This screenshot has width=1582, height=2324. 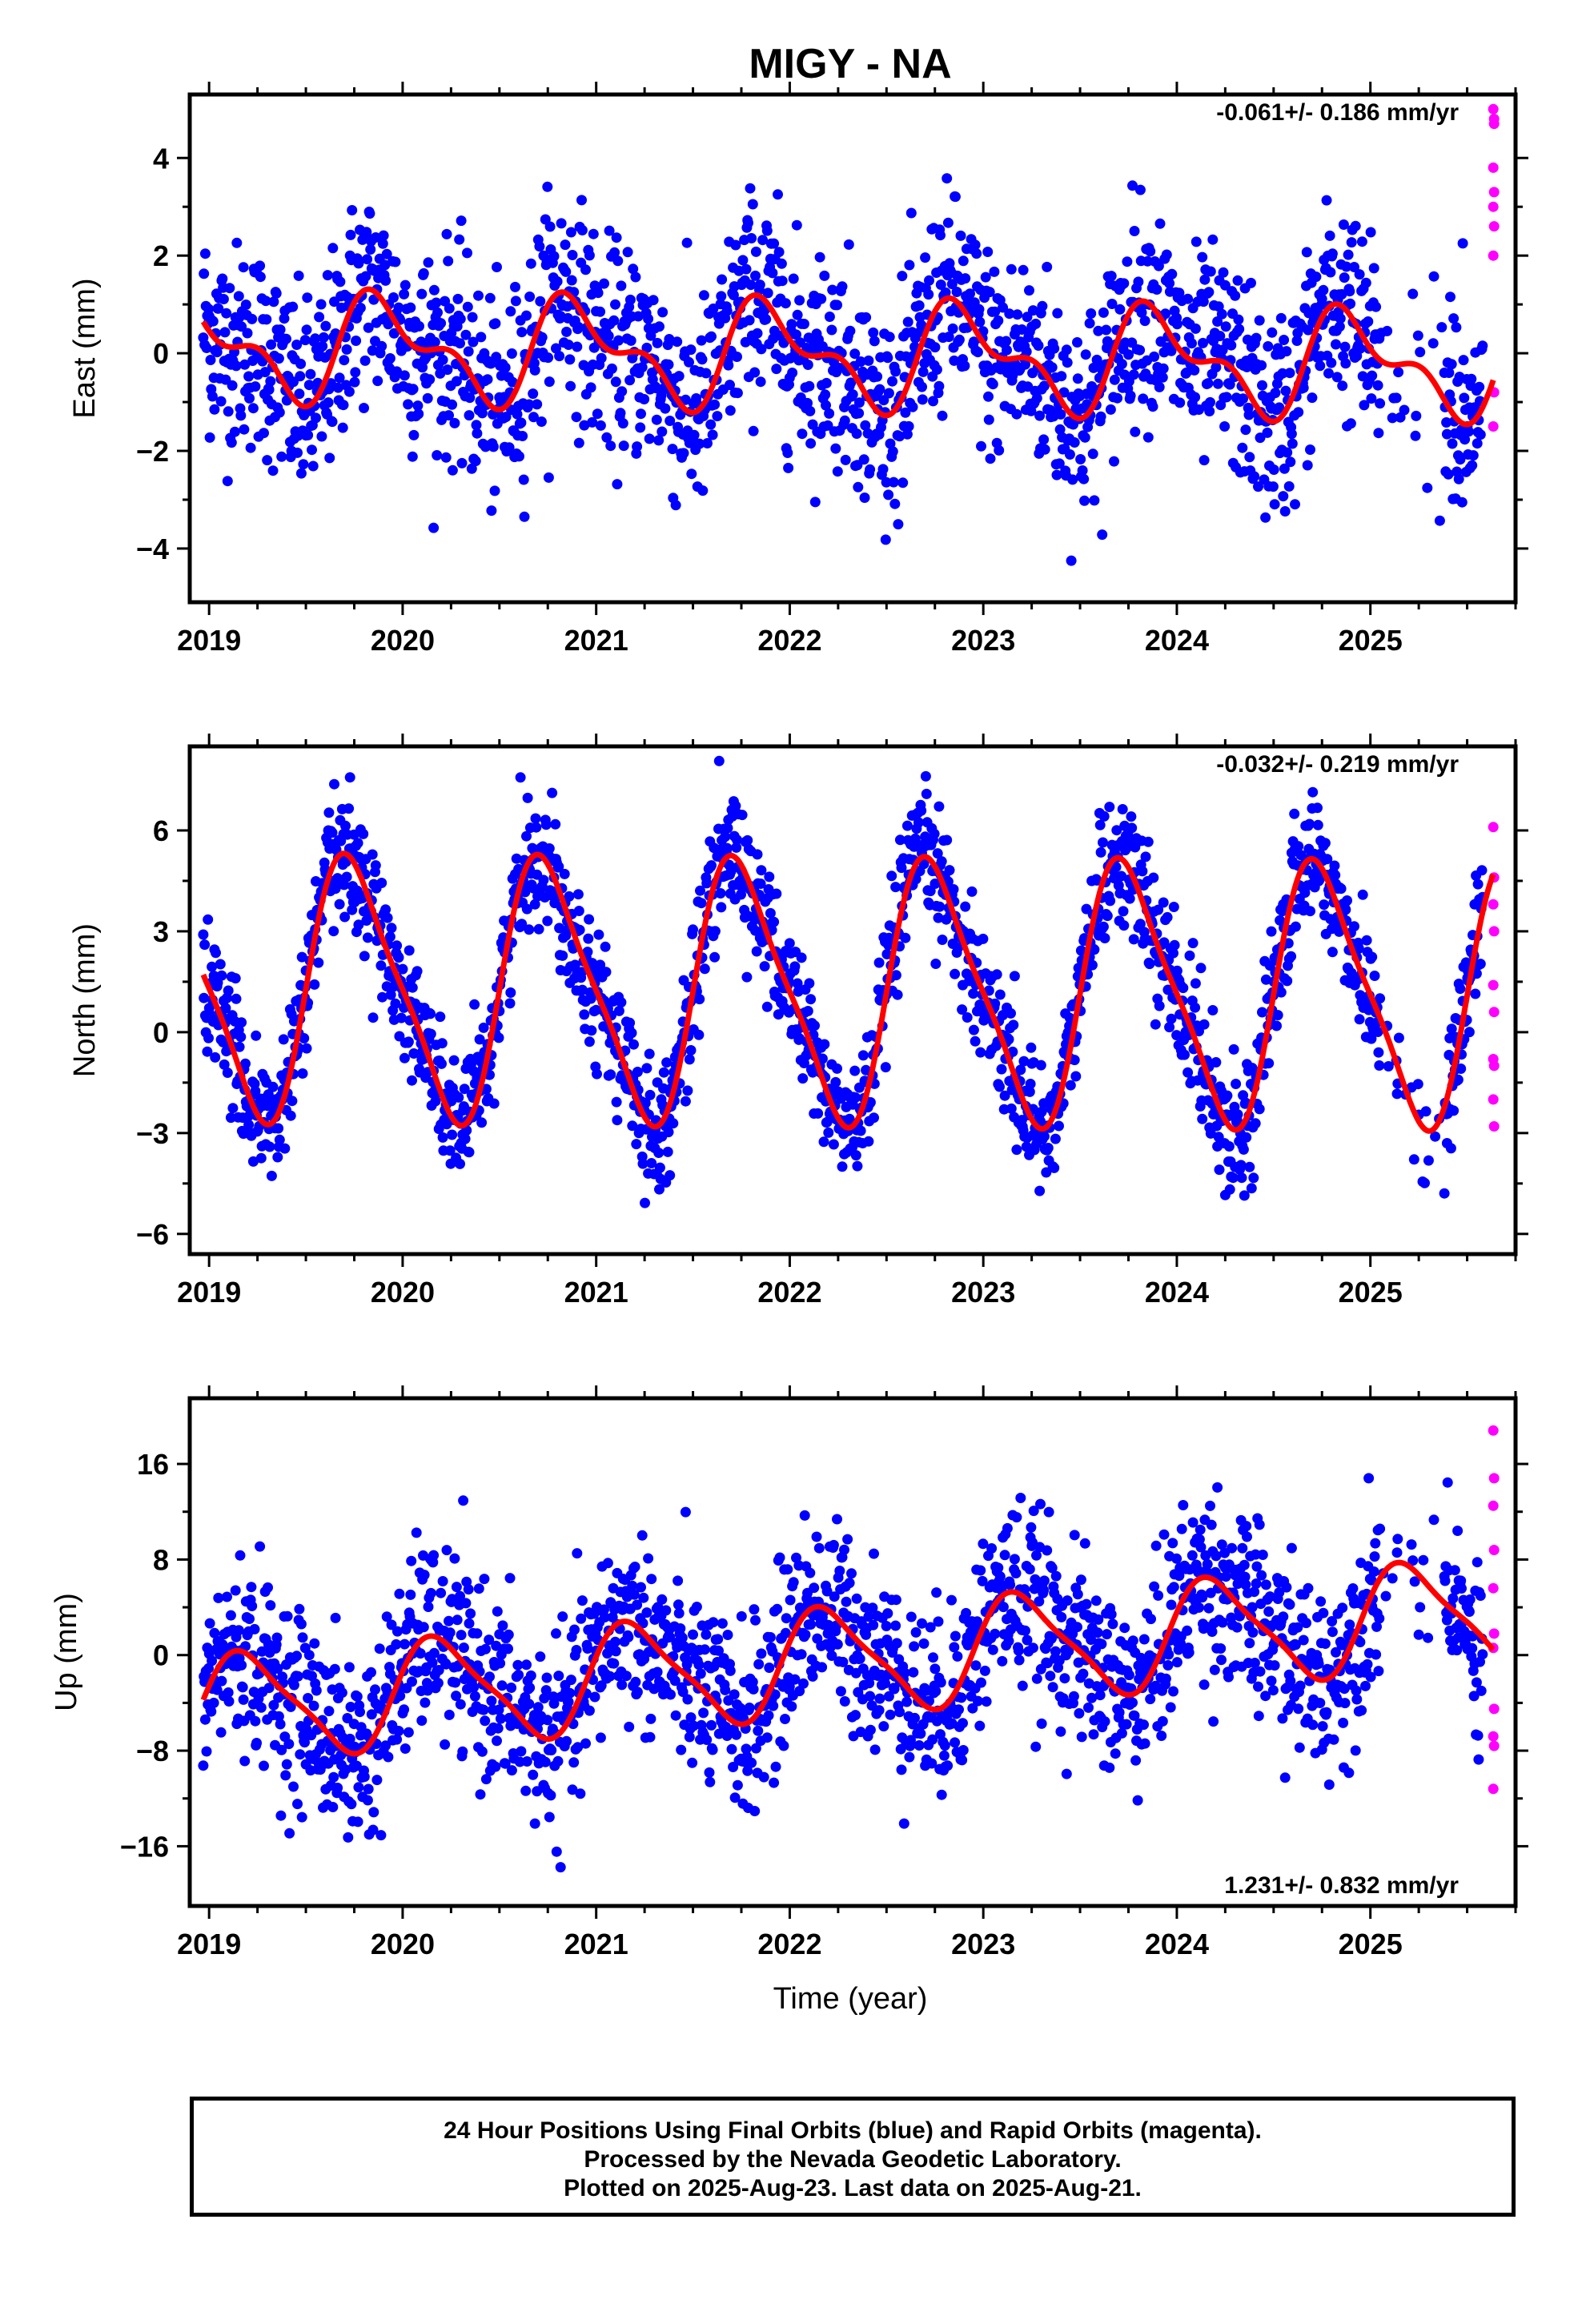 I want to click on rapid-point, so click(x=1493, y=905).